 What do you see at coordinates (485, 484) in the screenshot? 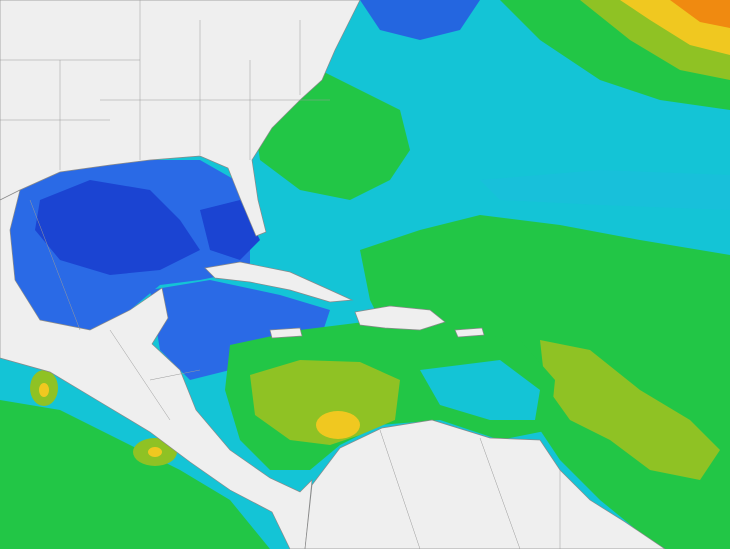
I see `land-south-america` at bounding box center [485, 484].